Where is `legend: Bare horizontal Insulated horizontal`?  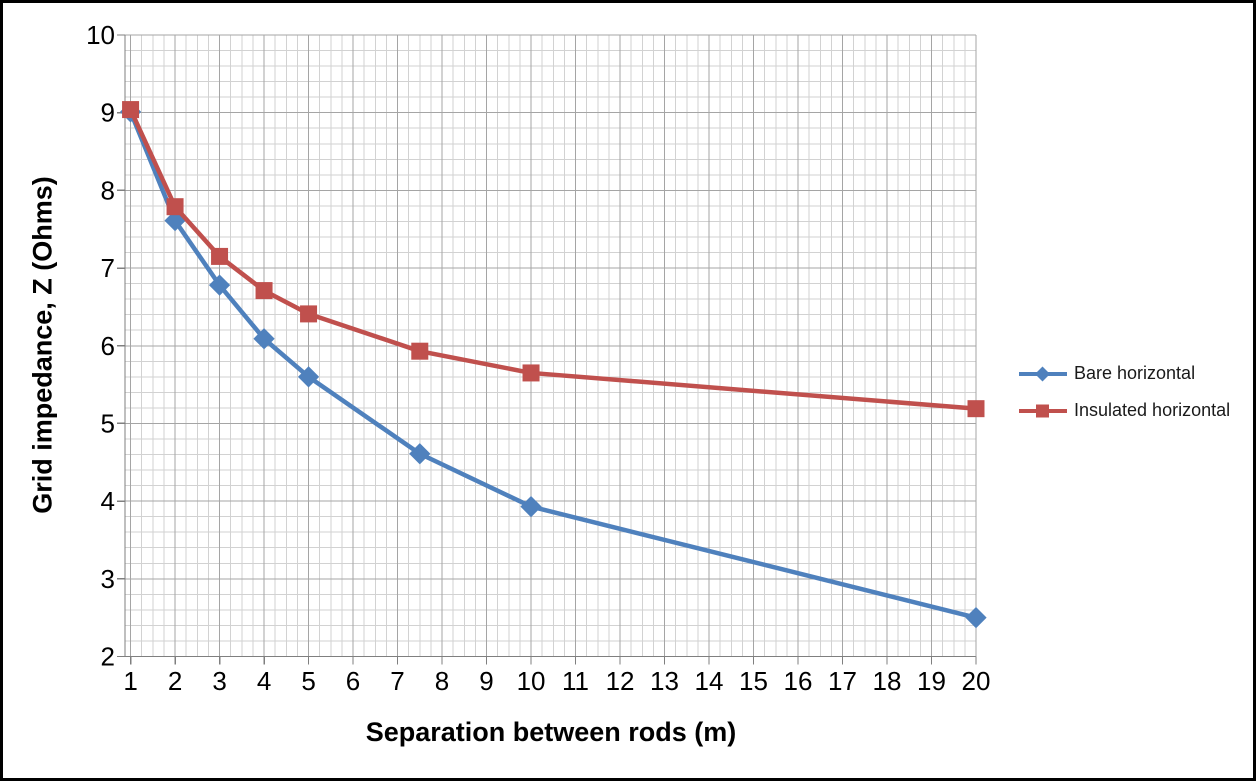 legend: Bare horizontal Insulated horizontal is located at coordinates (1123, 392).